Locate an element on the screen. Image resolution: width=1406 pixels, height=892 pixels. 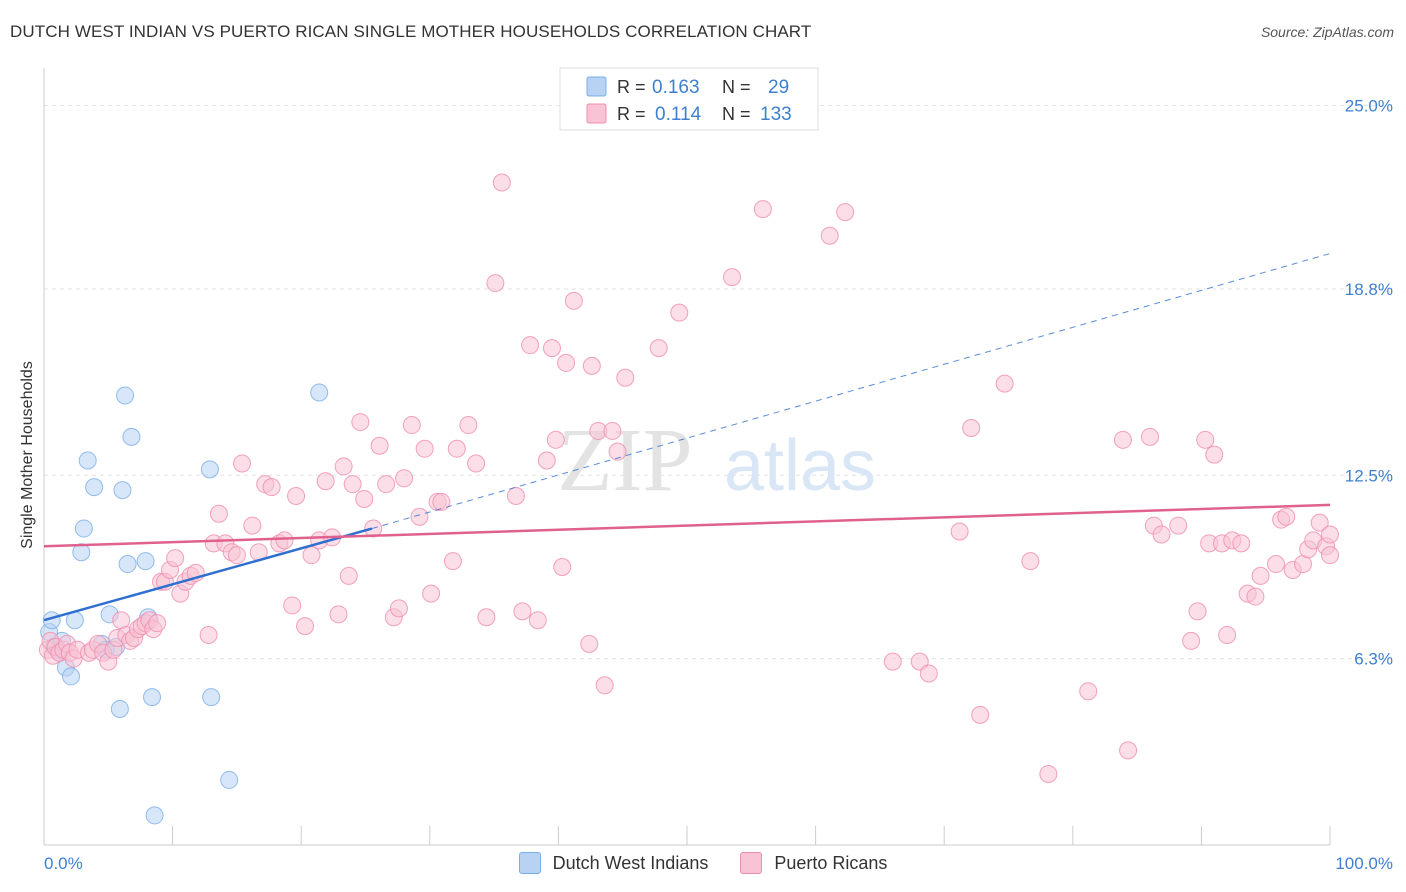
watermark-atlas: atlas is located at coordinates (800, 466).